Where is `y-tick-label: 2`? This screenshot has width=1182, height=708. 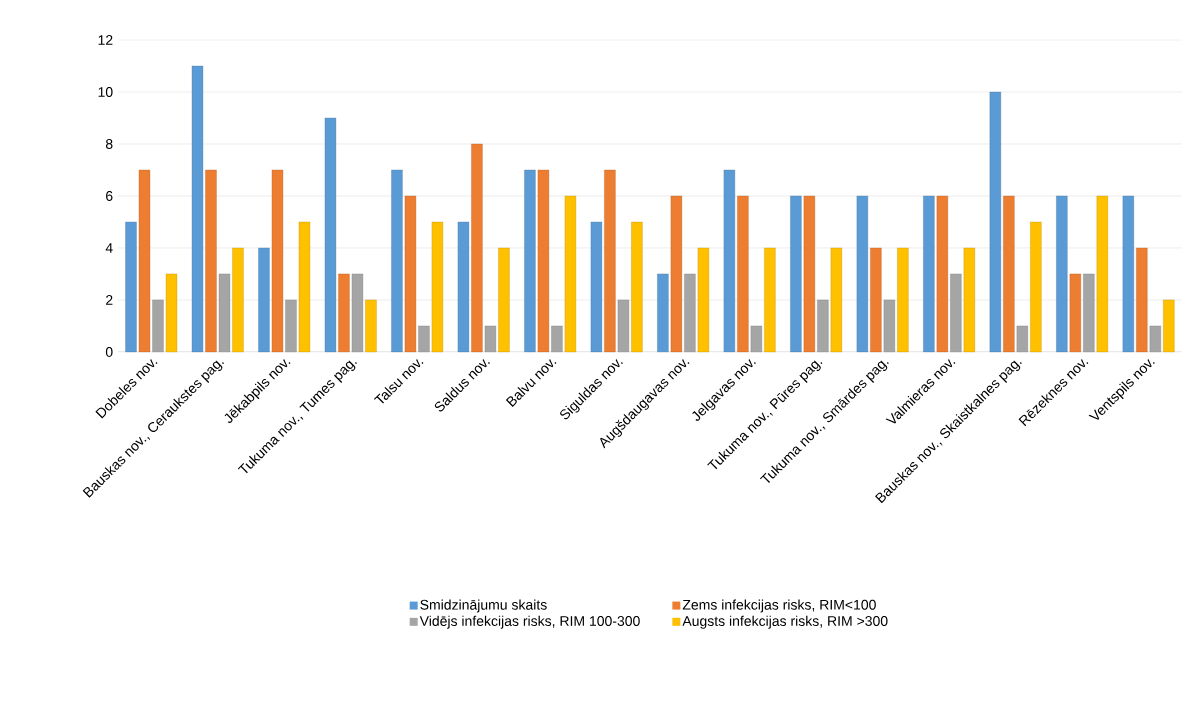 y-tick-label: 2 is located at coordinates (109, 300).